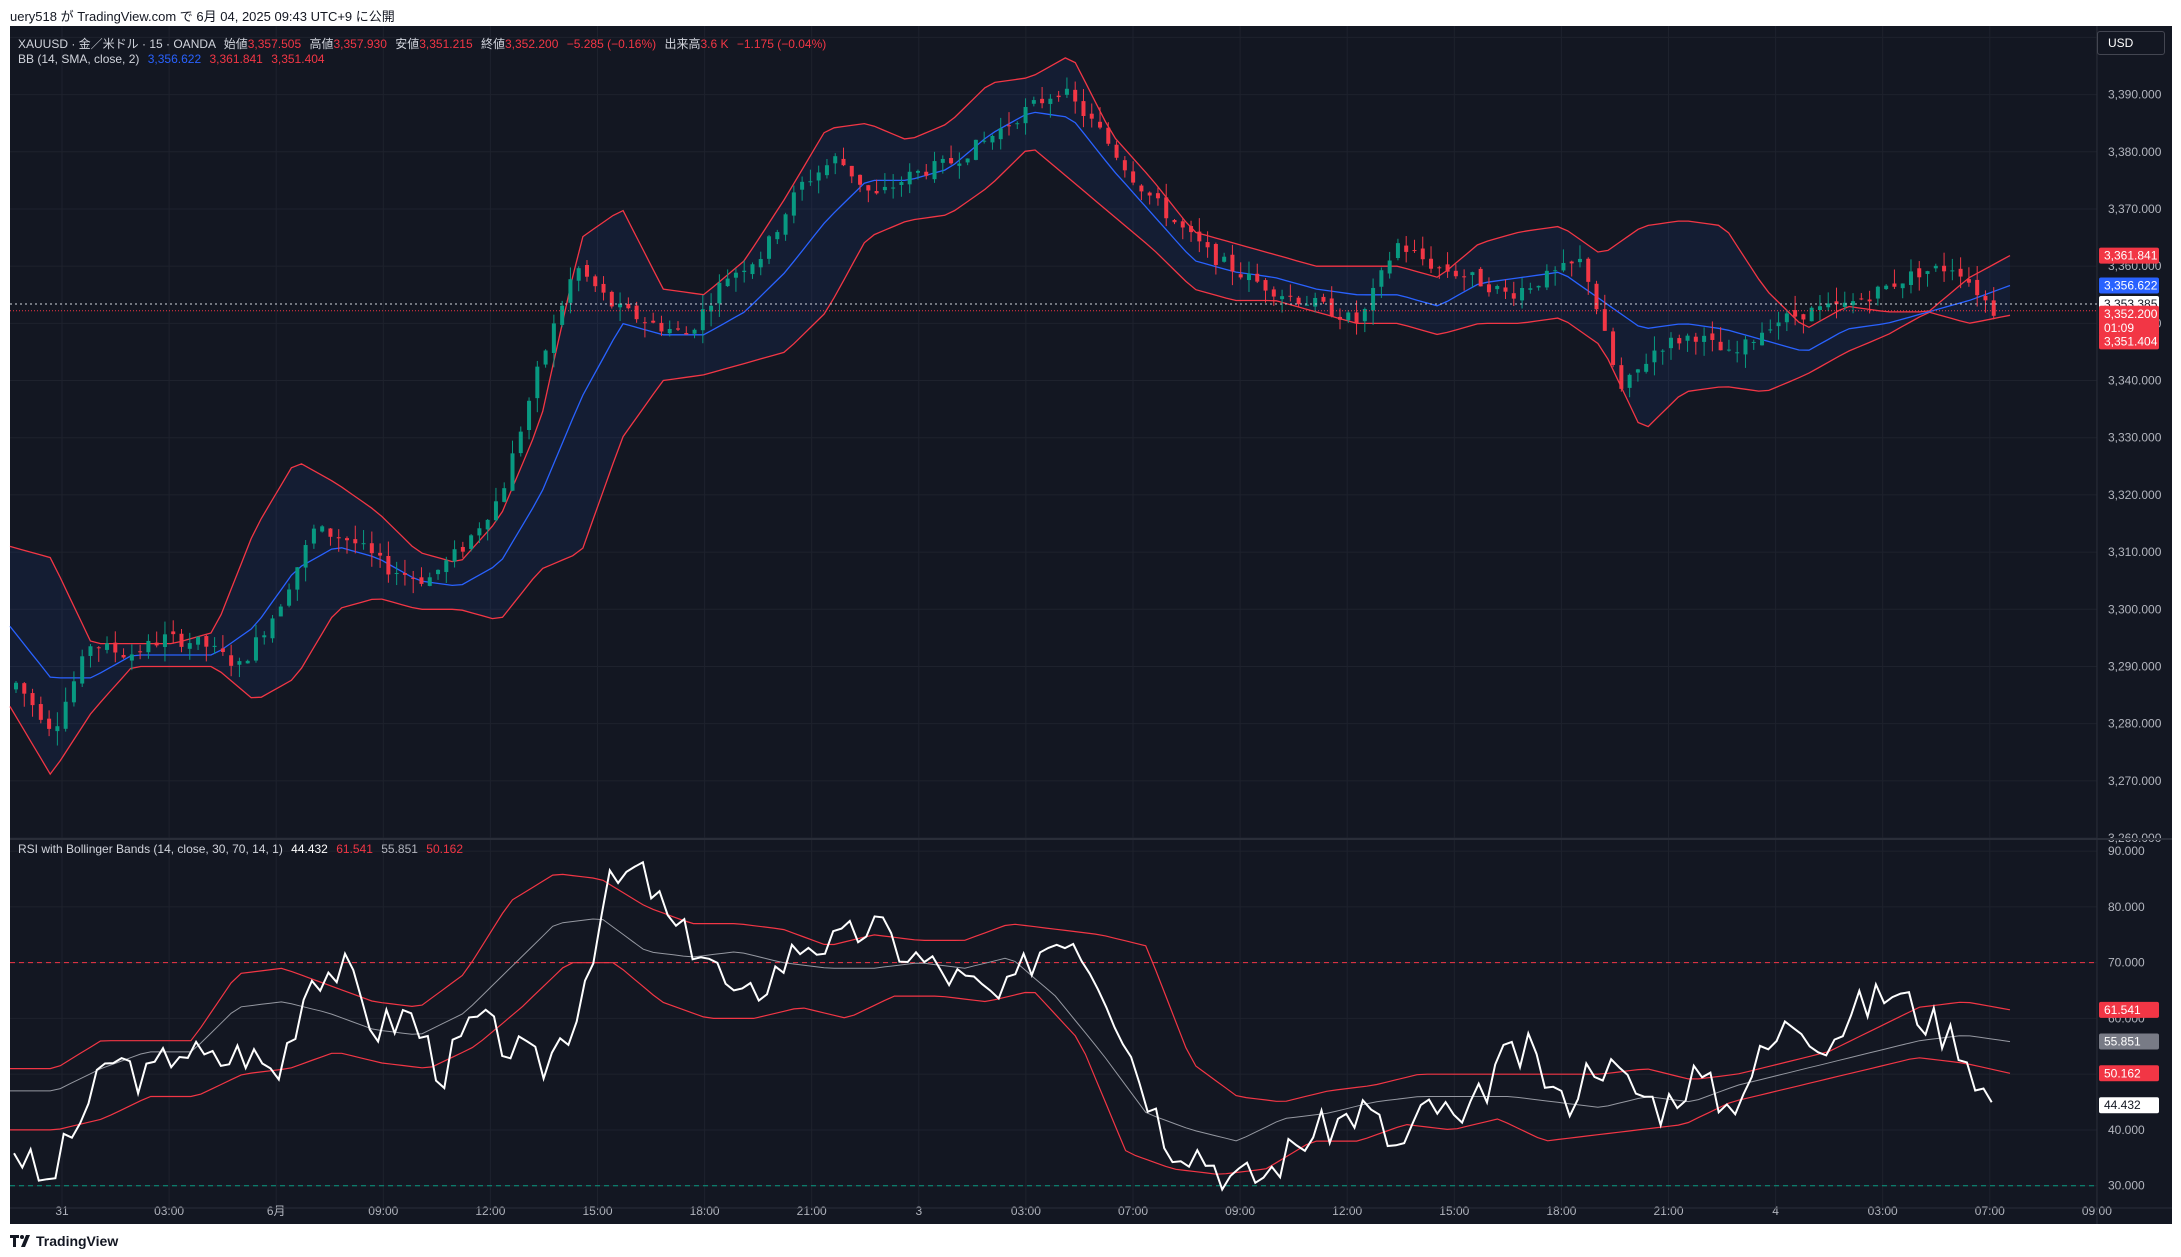  What do you see at coordinates (2126, 963) in the screenshot?
I see `rsi-tick: 70.000` at bounding box center [2126, 963].